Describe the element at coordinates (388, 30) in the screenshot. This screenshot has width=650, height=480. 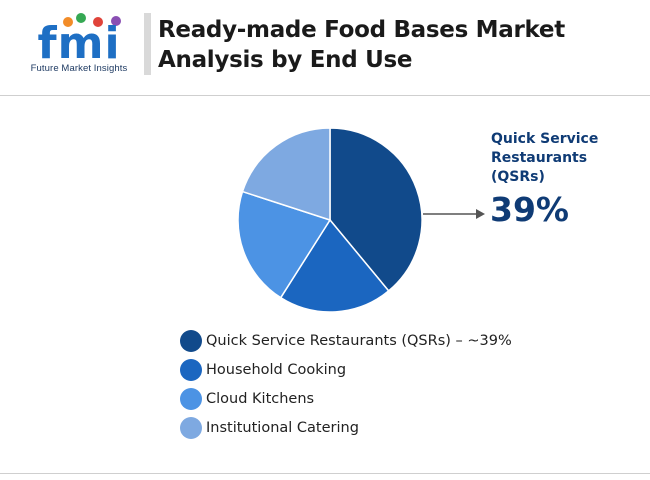
I see `title-line-1: Ready-made Food Bases Market` at that location.